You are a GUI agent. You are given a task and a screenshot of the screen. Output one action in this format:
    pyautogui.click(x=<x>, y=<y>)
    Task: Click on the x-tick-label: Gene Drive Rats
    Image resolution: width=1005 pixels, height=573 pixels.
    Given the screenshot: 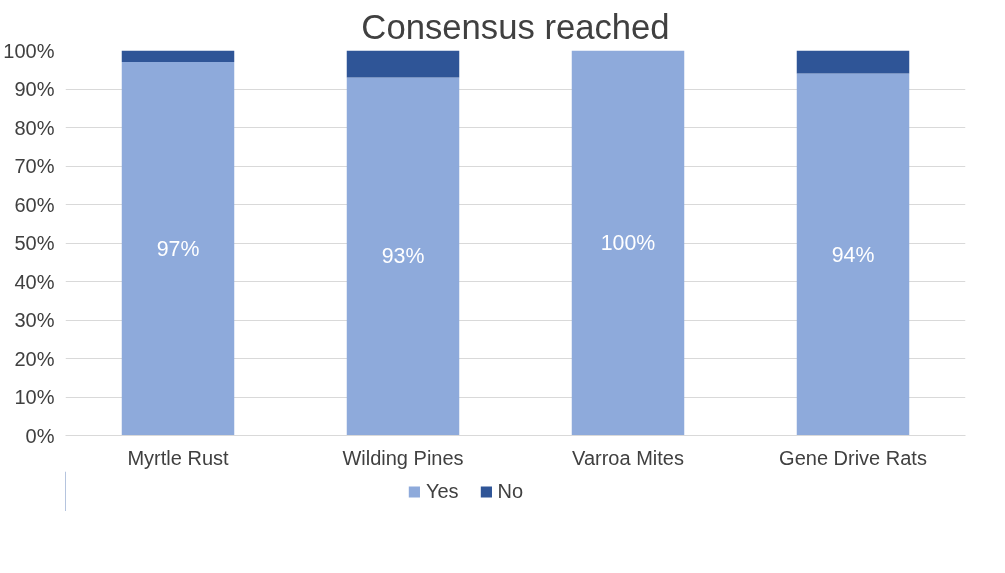 What is the action you would take?
    pyautogui.click(x=853, y=457)
    